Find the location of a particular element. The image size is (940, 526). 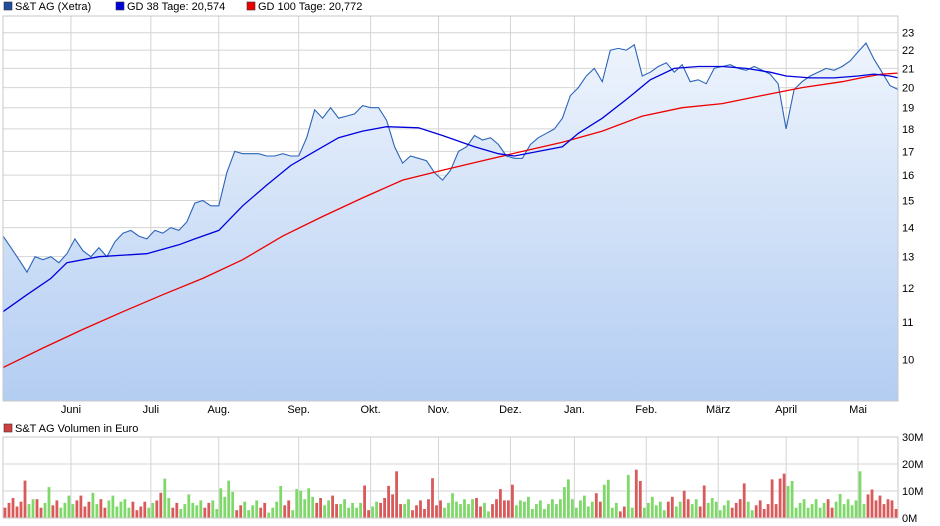

price-y-tick-label: 20 is located at coordinates (908, 89).